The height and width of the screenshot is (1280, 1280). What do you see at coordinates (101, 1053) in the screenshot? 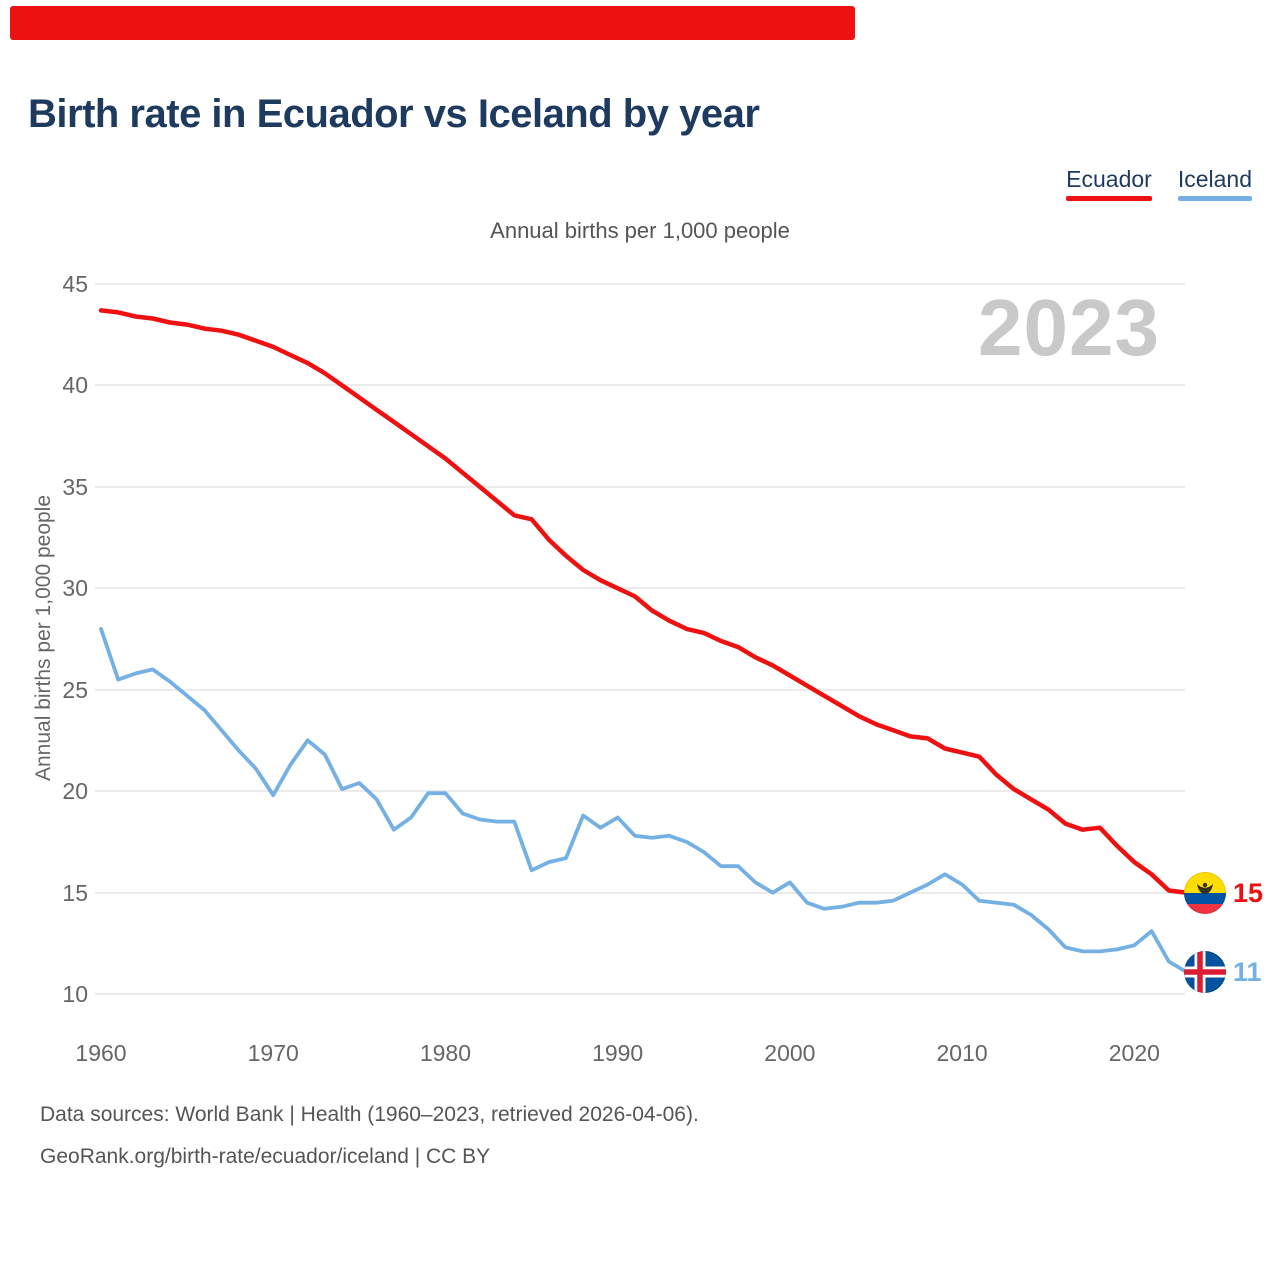
I see `x-tick-label: 1960` at bounding box center [101, 1053].